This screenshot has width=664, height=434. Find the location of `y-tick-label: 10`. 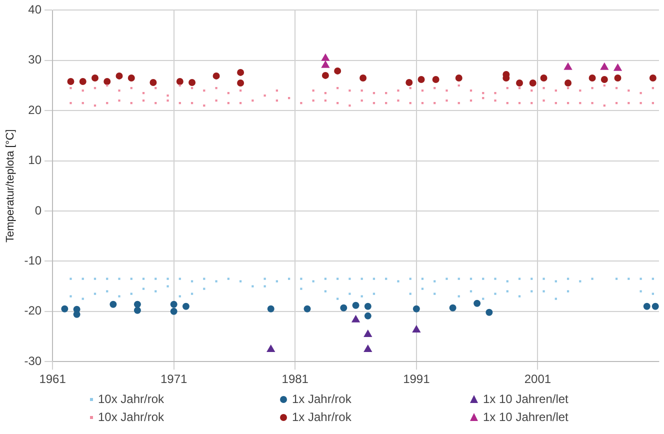

y-tick-label: 10 is located at coordinates (35, 160).